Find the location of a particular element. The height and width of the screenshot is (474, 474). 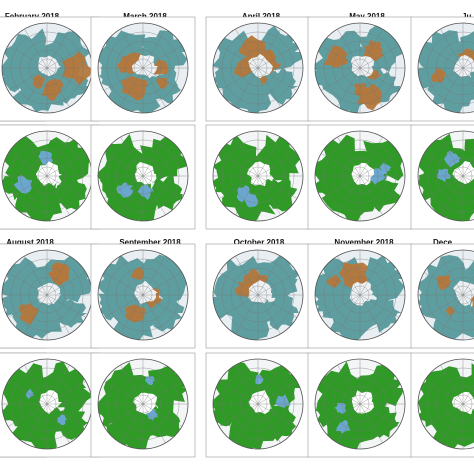

map-r2-c1-bottom is located at coordinates (50, 405).